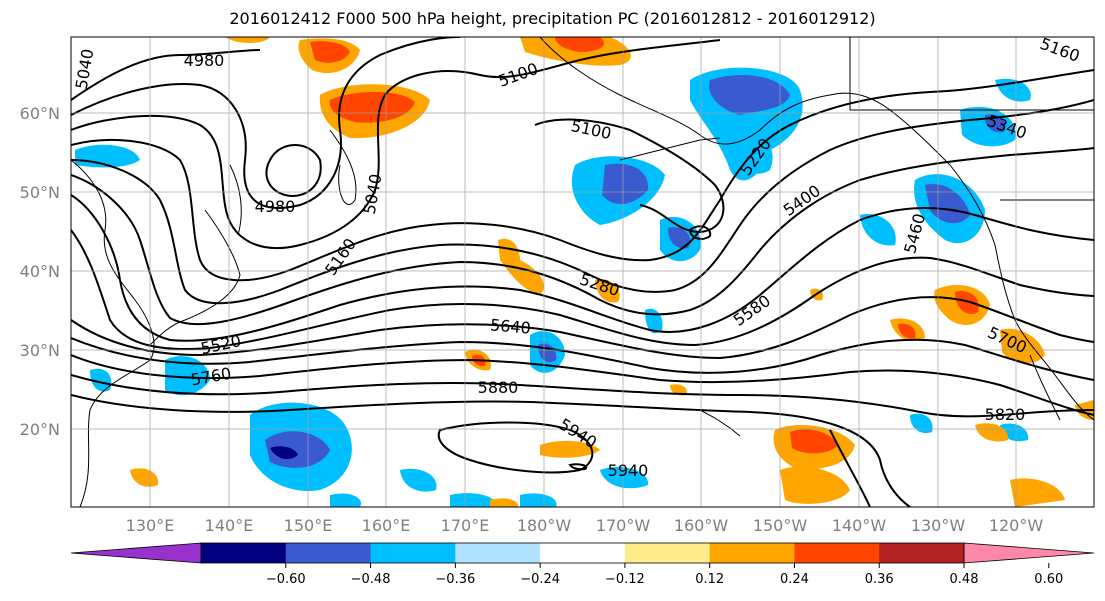 The image size is (1105, 601). I want to click on colorbar-tick-label: −0.36, so click(455, 579).